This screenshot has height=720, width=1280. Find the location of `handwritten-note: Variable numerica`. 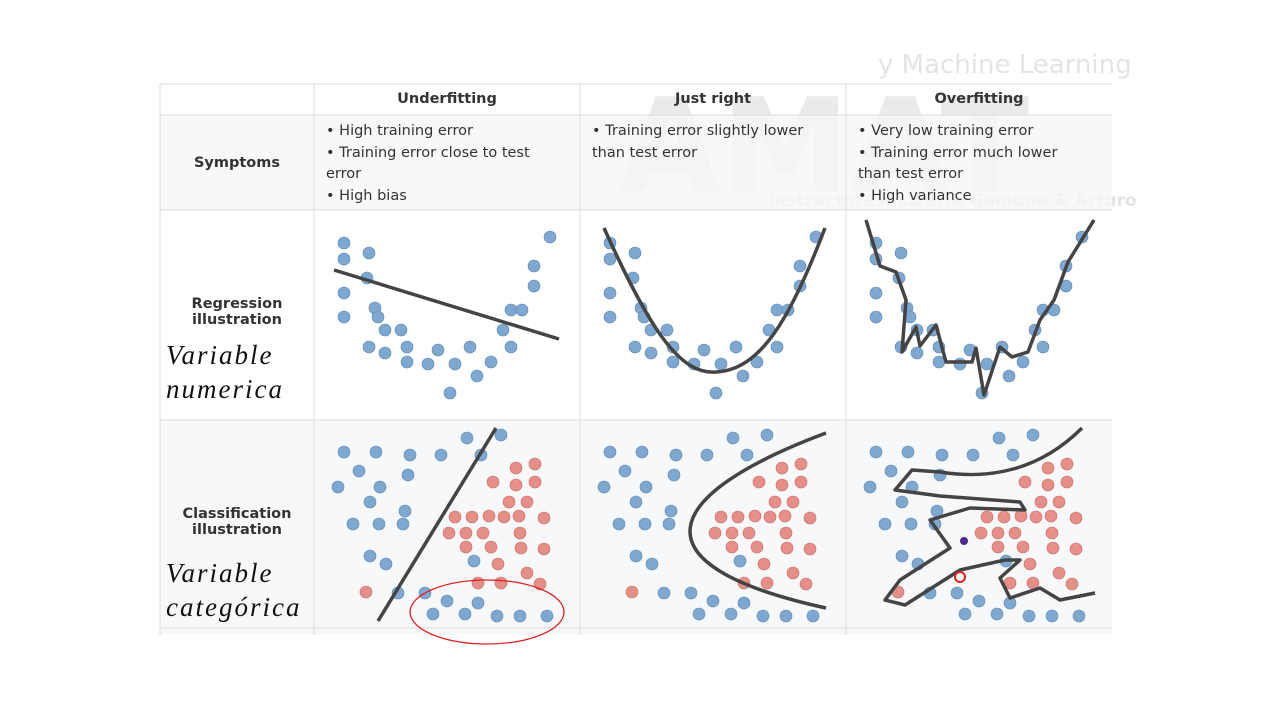

handwritten-note: Variable numerica is located at coordinates (225, 372).